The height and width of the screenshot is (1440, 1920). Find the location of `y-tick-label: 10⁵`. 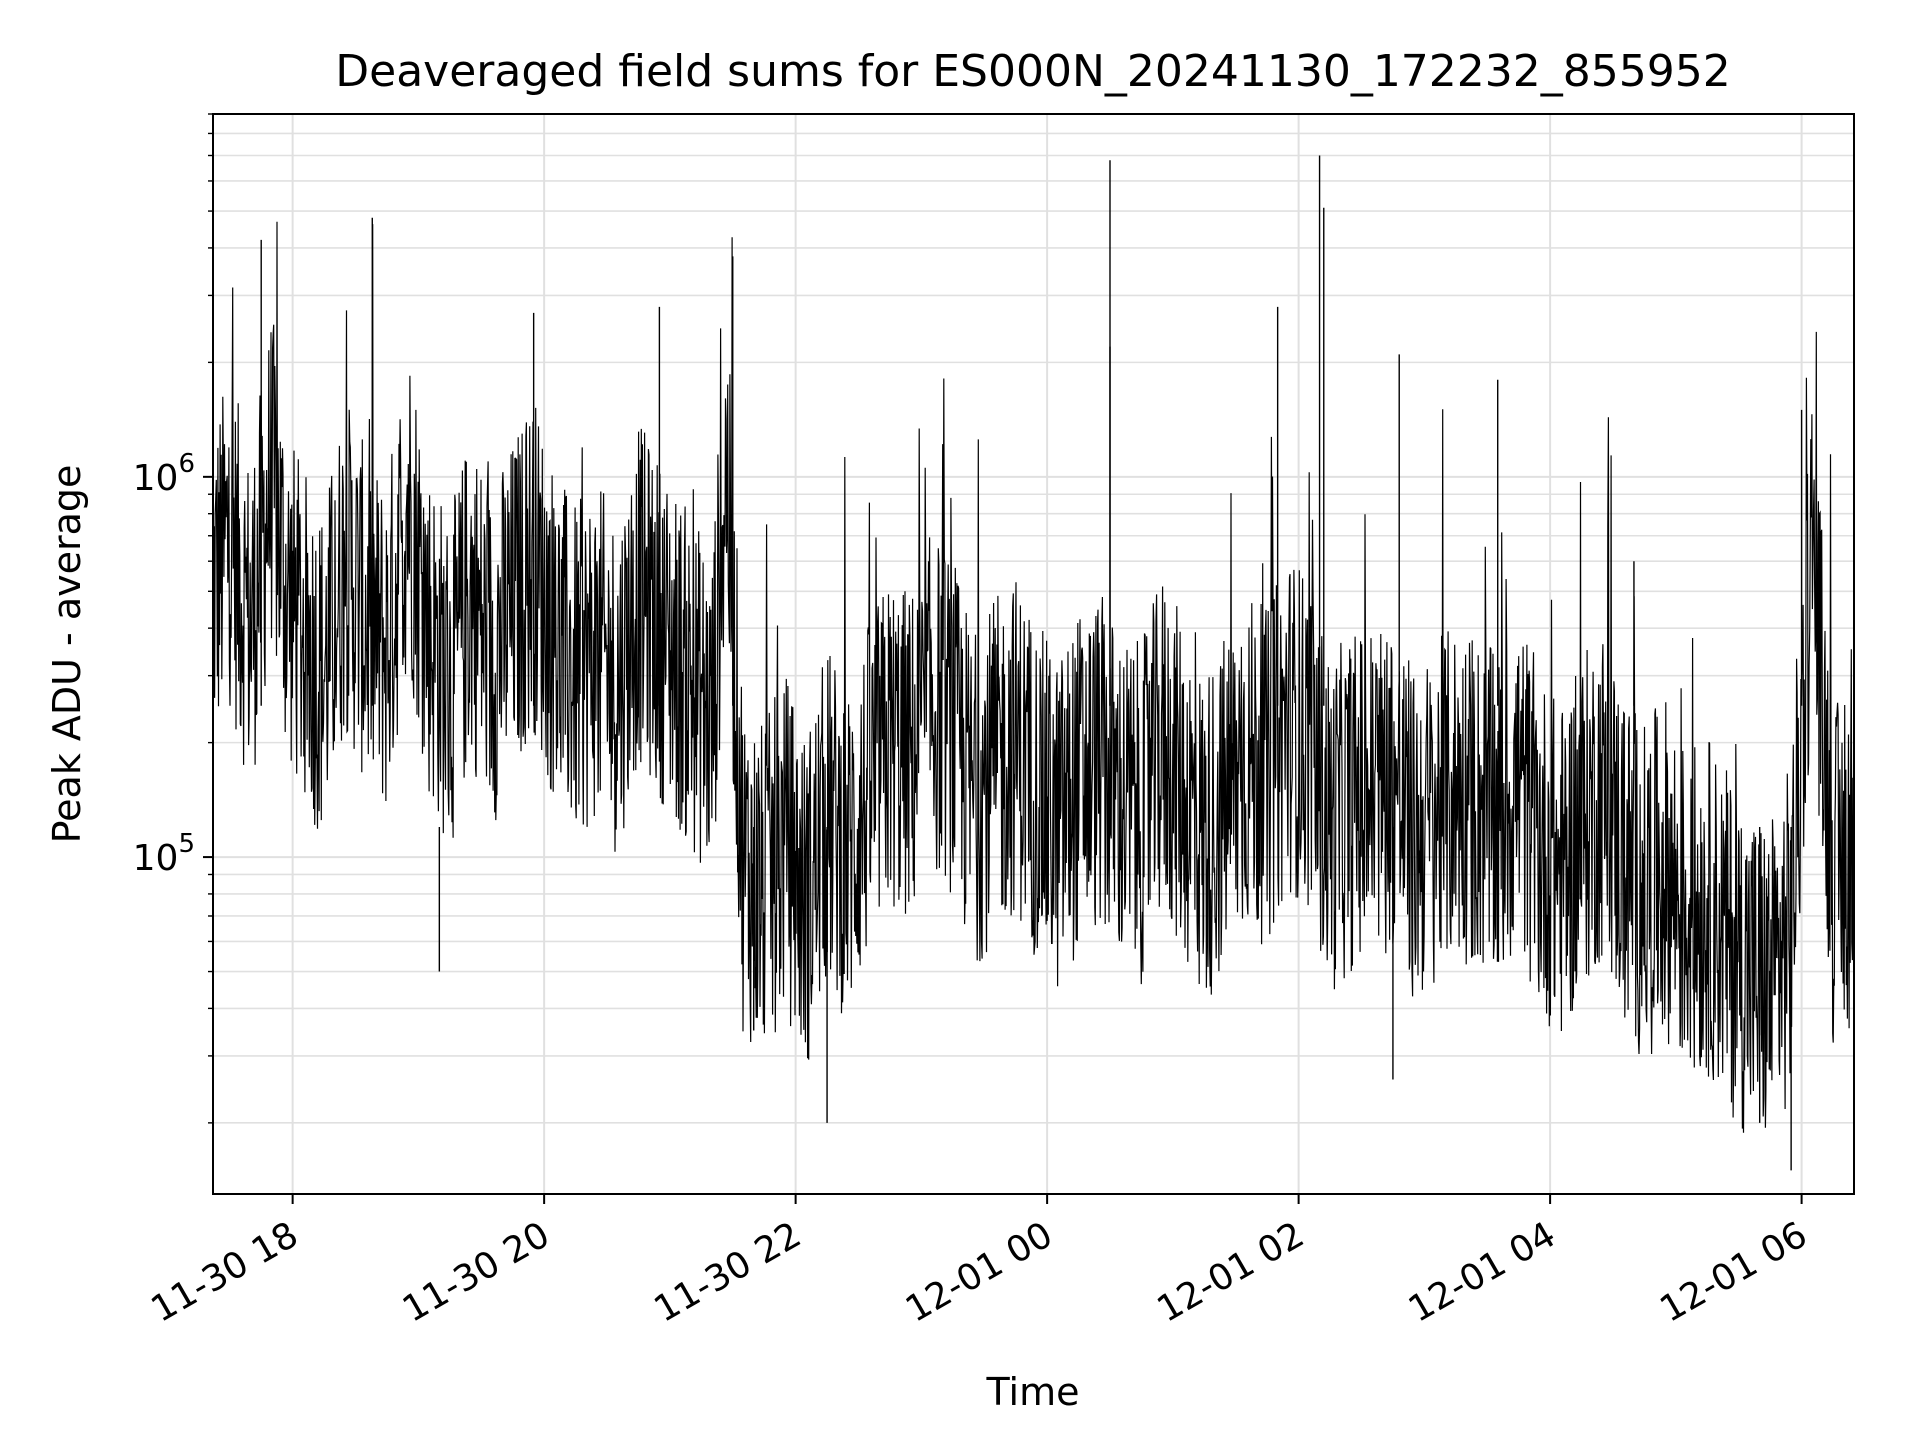

y-tick-label: 10⁵ is located at coordinates (164, 854).